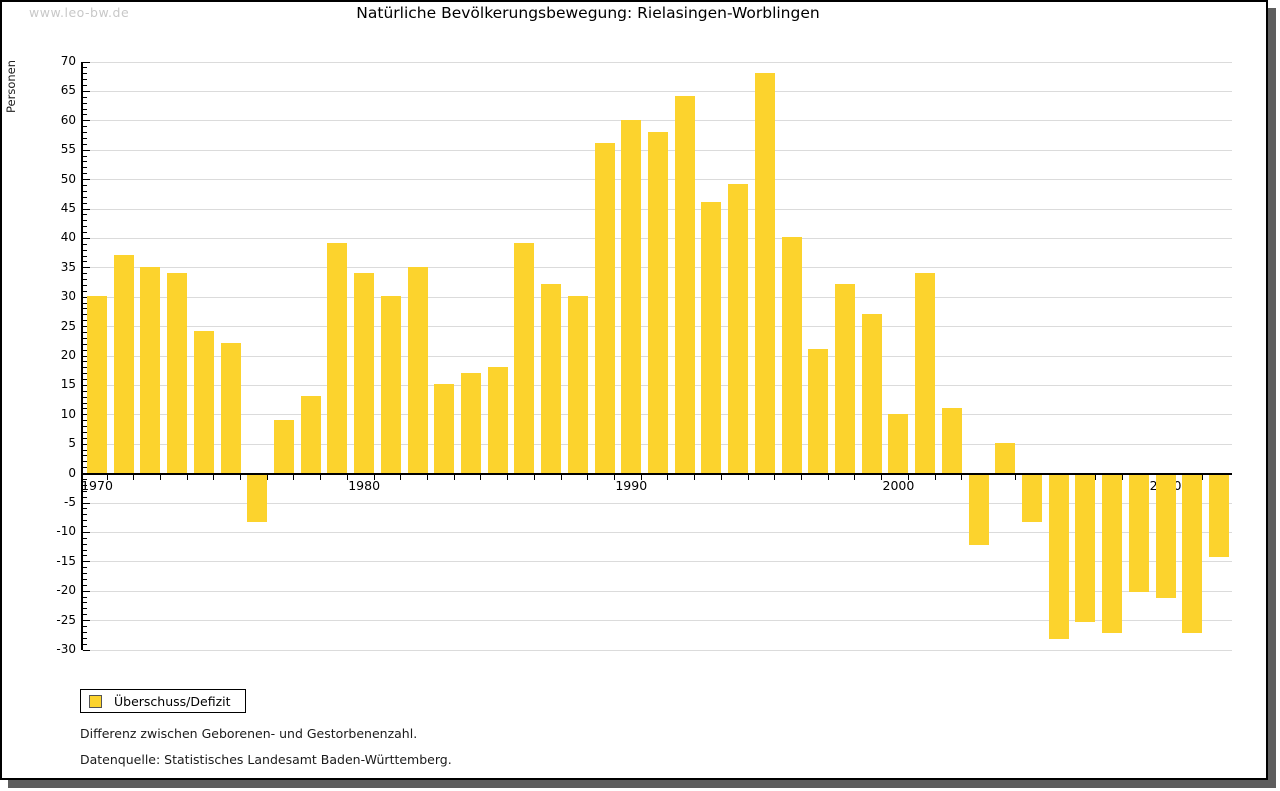 The height and width of the screenshot is (791, 1280). Describe the element at coordinates (66, 560) in the screenshot. I see `y-tick-label: -15` at that location.